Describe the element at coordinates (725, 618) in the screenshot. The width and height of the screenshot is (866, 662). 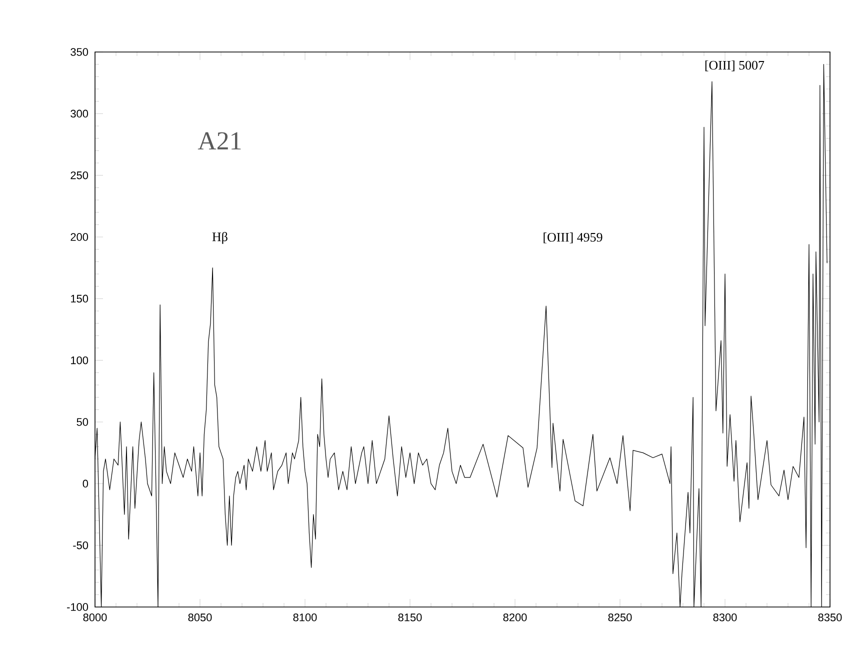
I see `x-tick-label: 8300` at that location.